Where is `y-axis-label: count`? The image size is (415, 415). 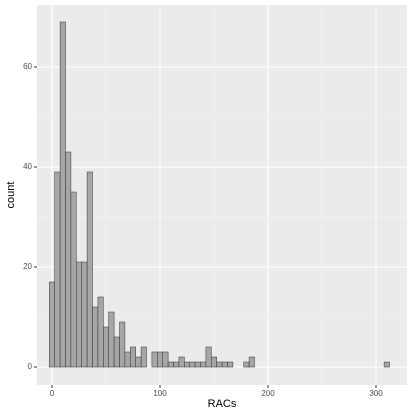
y-axis-label: count is located at coordinates (11, 195).